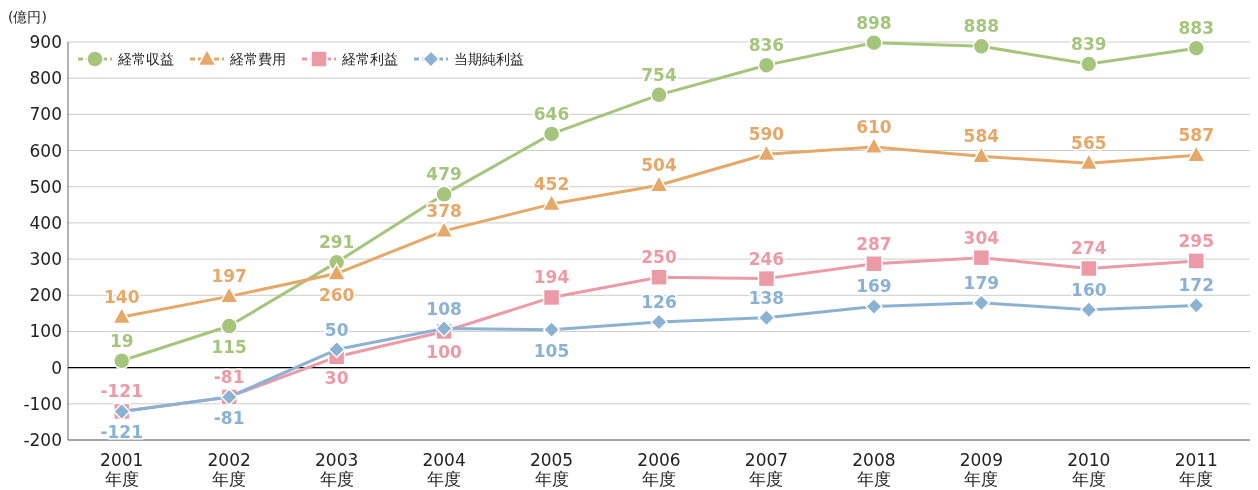 Image resolution: width=1258 pixels, height=490 pixels. Describe the element at coordinates (444, 469) in the screenshot. I see `x-tick-label: 2004 年度` at that location.